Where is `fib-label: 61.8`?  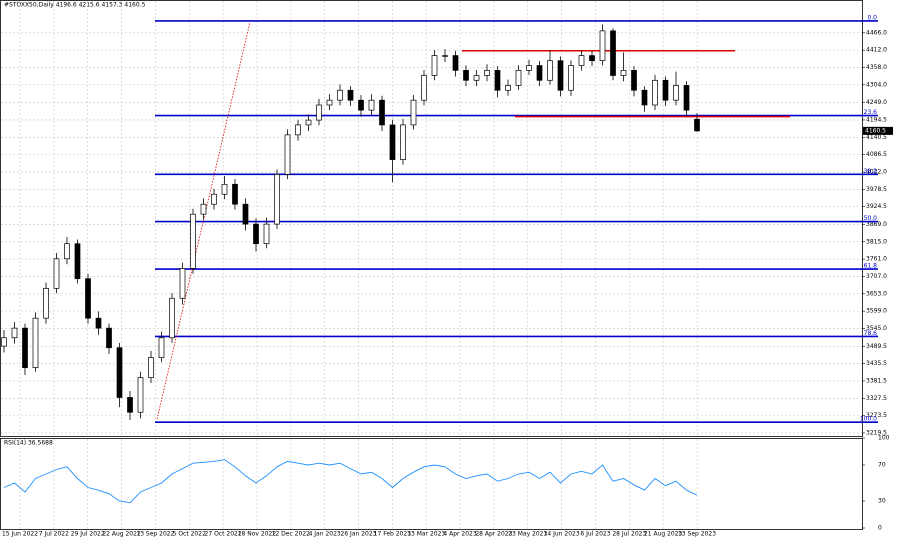
fib-label: 61.8 is located at coordinates (871, 266).